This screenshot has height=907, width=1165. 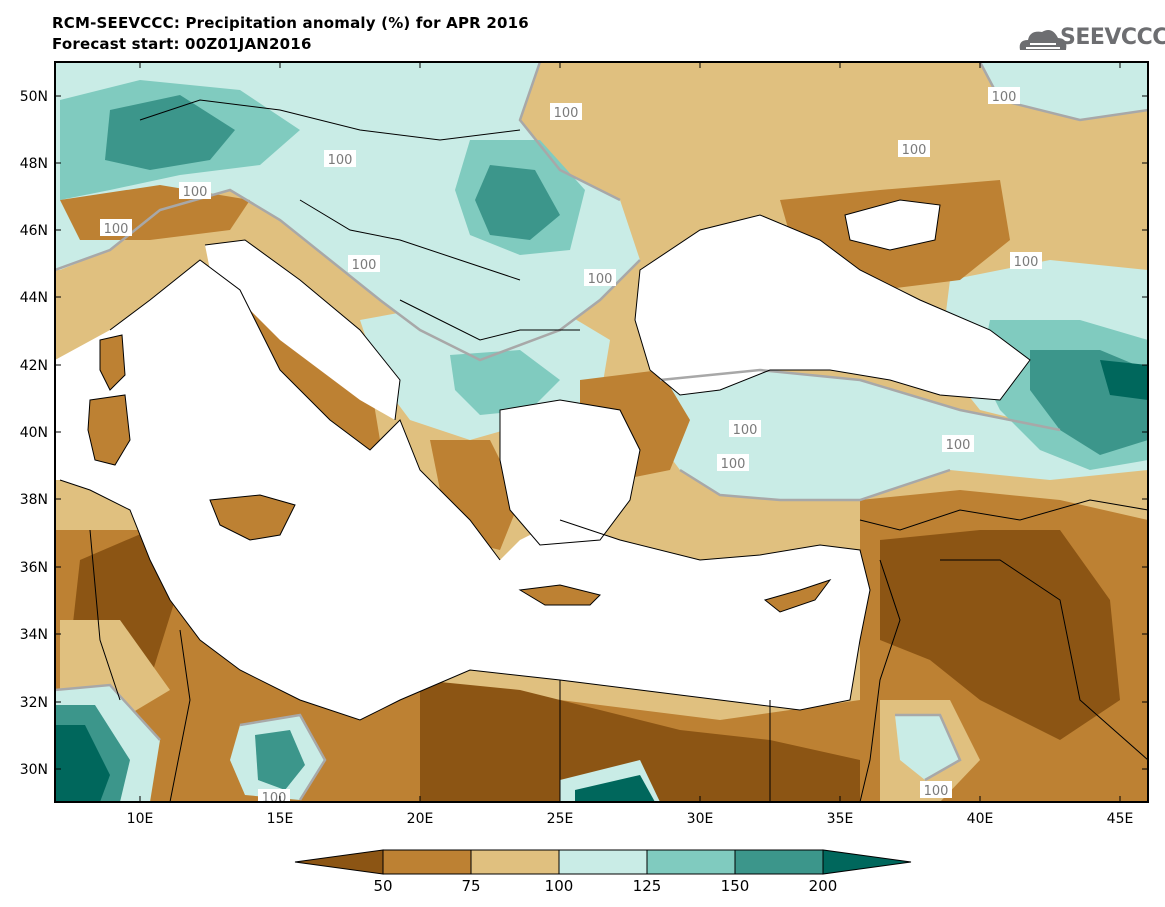 I want to click on contour-label-2: 100, so click(x=914, y=149).